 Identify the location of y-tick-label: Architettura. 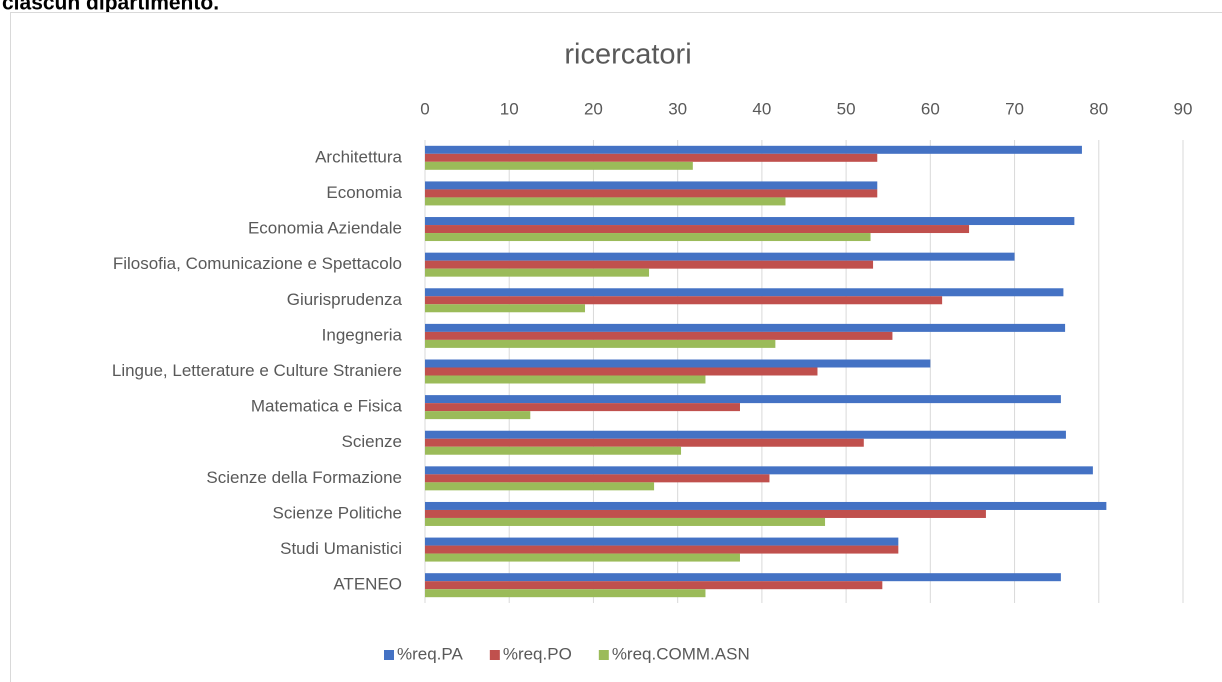
(358, 156).